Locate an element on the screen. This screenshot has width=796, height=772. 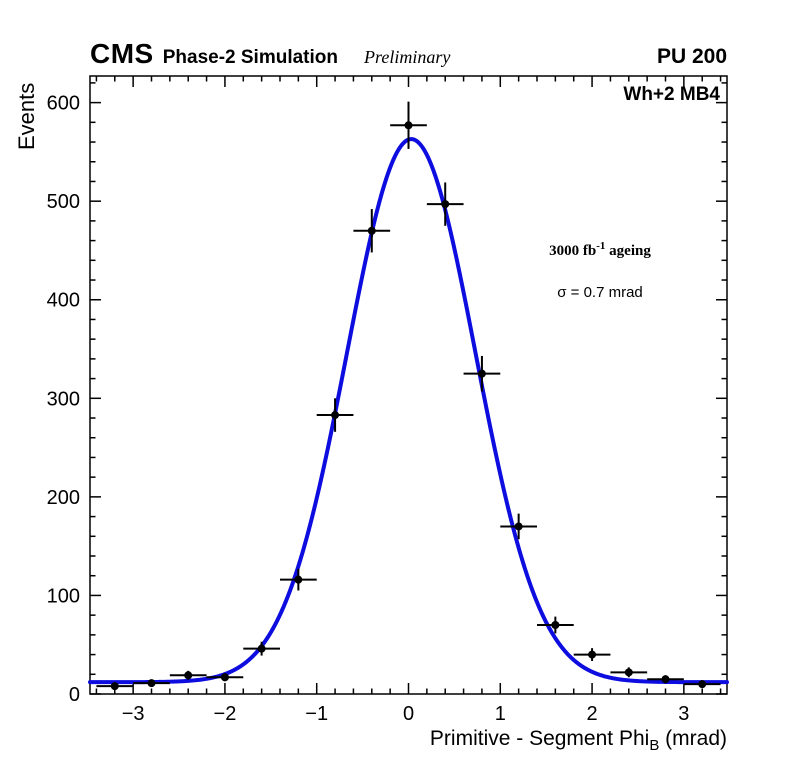
luminosity-ageing-label: 3000 fb-1 ageing is located at coordinates (600, 250).